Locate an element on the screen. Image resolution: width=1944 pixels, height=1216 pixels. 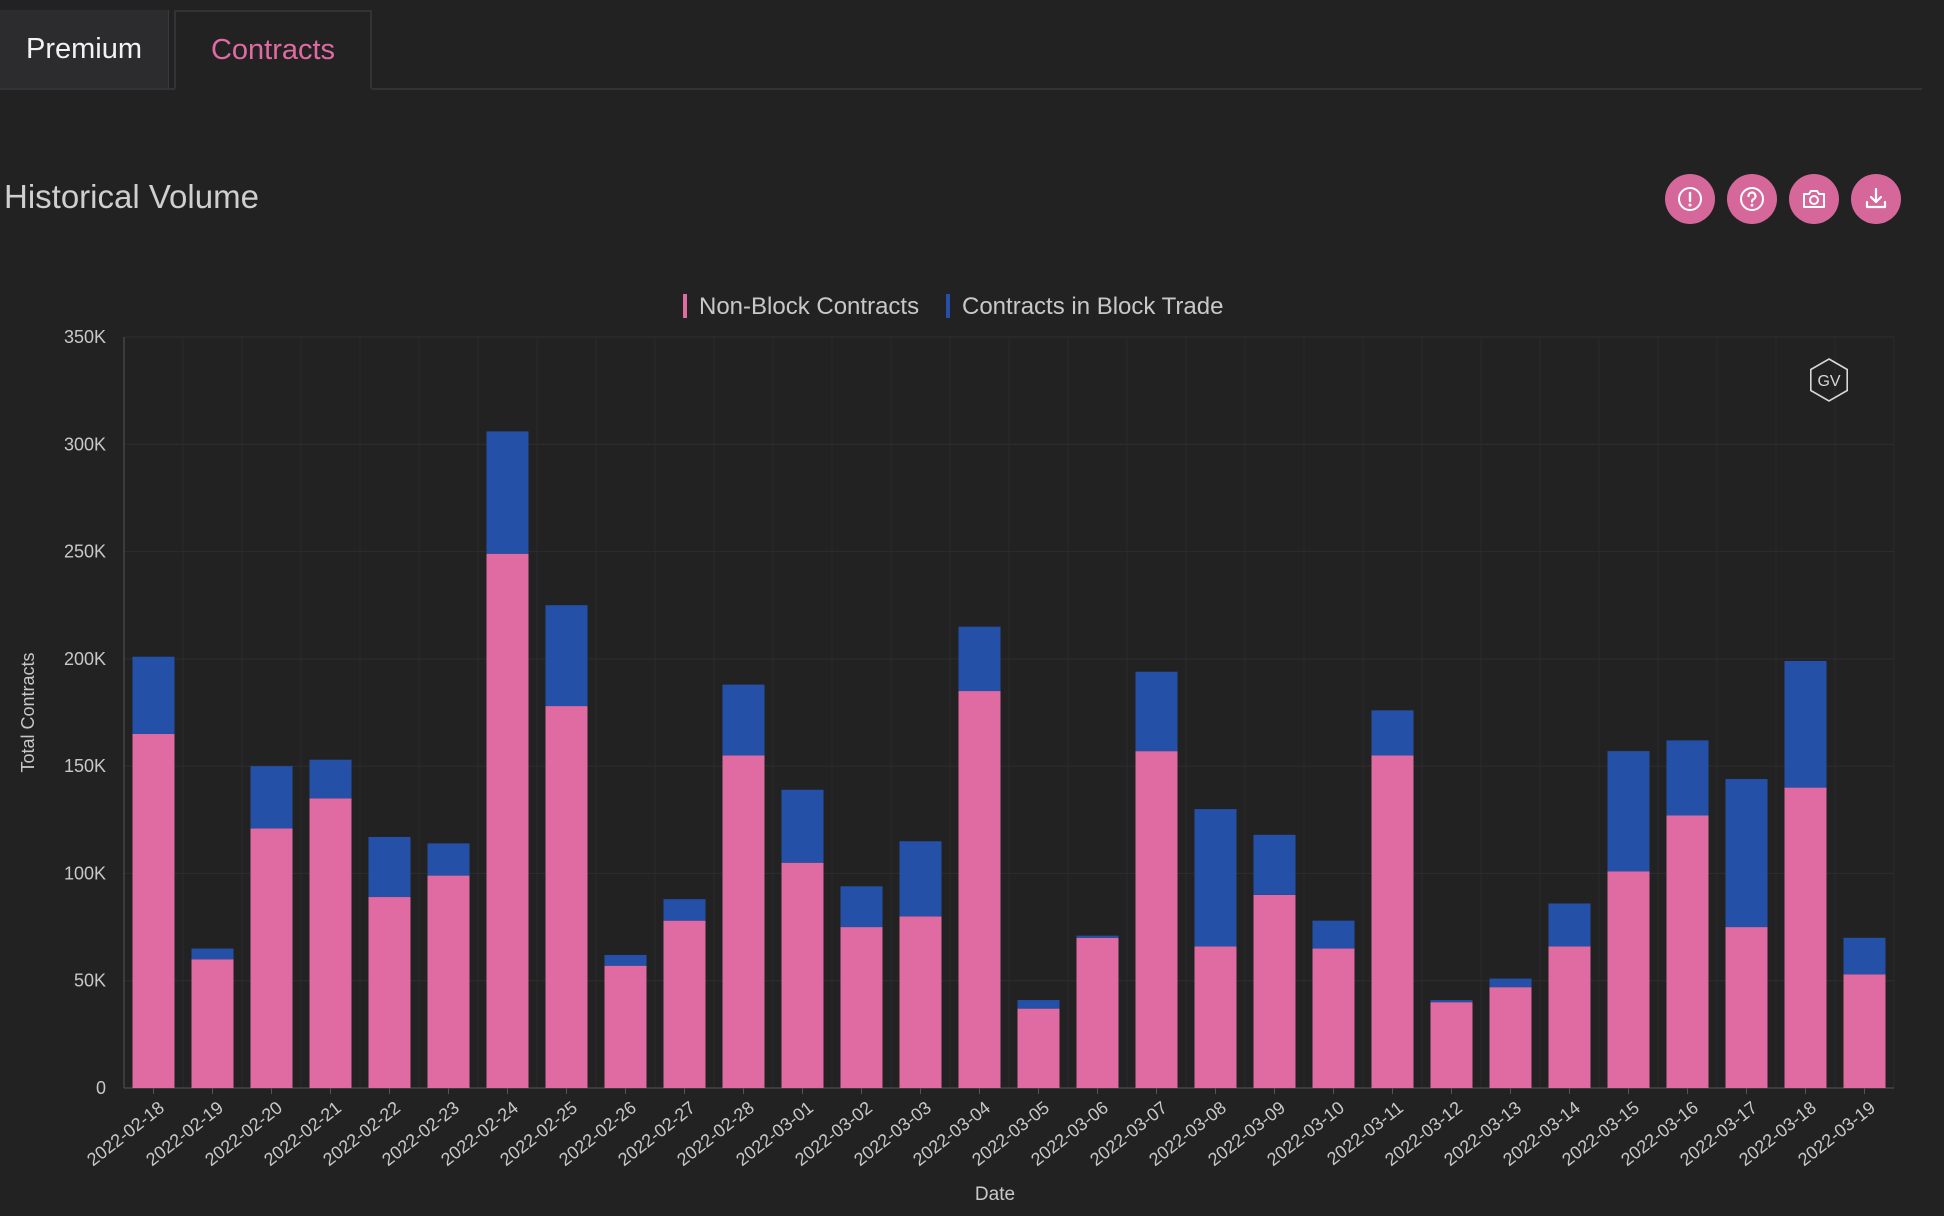
download-button is located at coordinates (1876, 199).